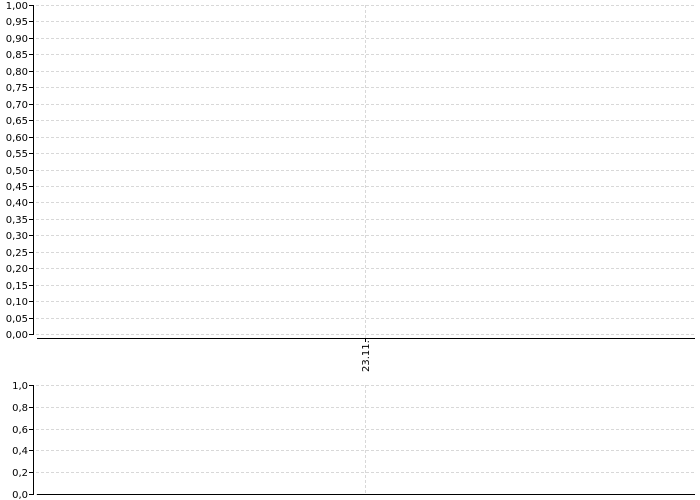  I want to click on y-tick-label: 1,00, so click(17, 6).